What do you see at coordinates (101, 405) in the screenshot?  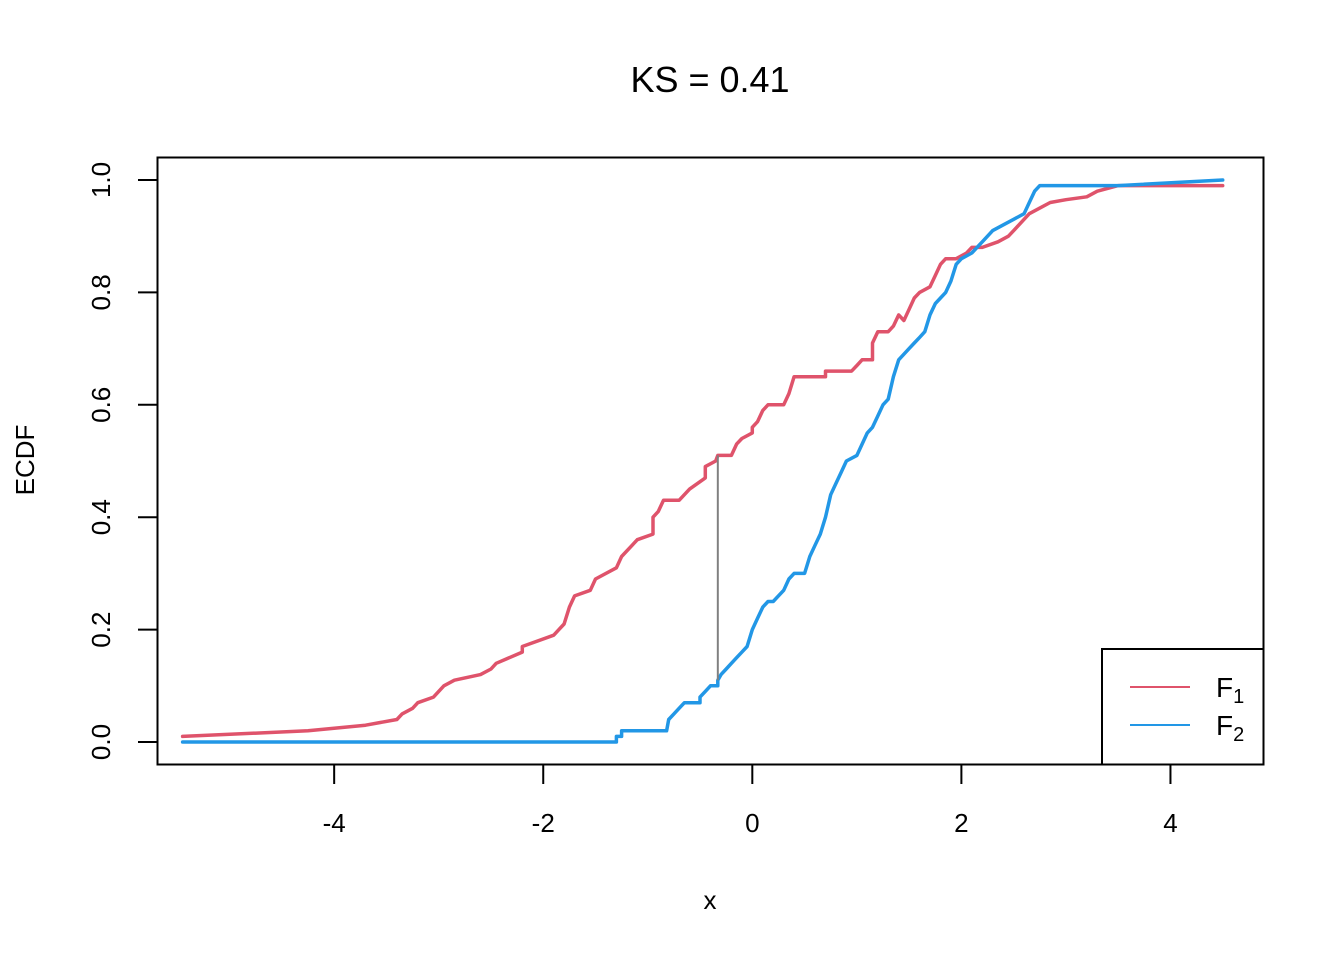 I see `y-tick-label: 0.6` at bounding box center [101, 405].